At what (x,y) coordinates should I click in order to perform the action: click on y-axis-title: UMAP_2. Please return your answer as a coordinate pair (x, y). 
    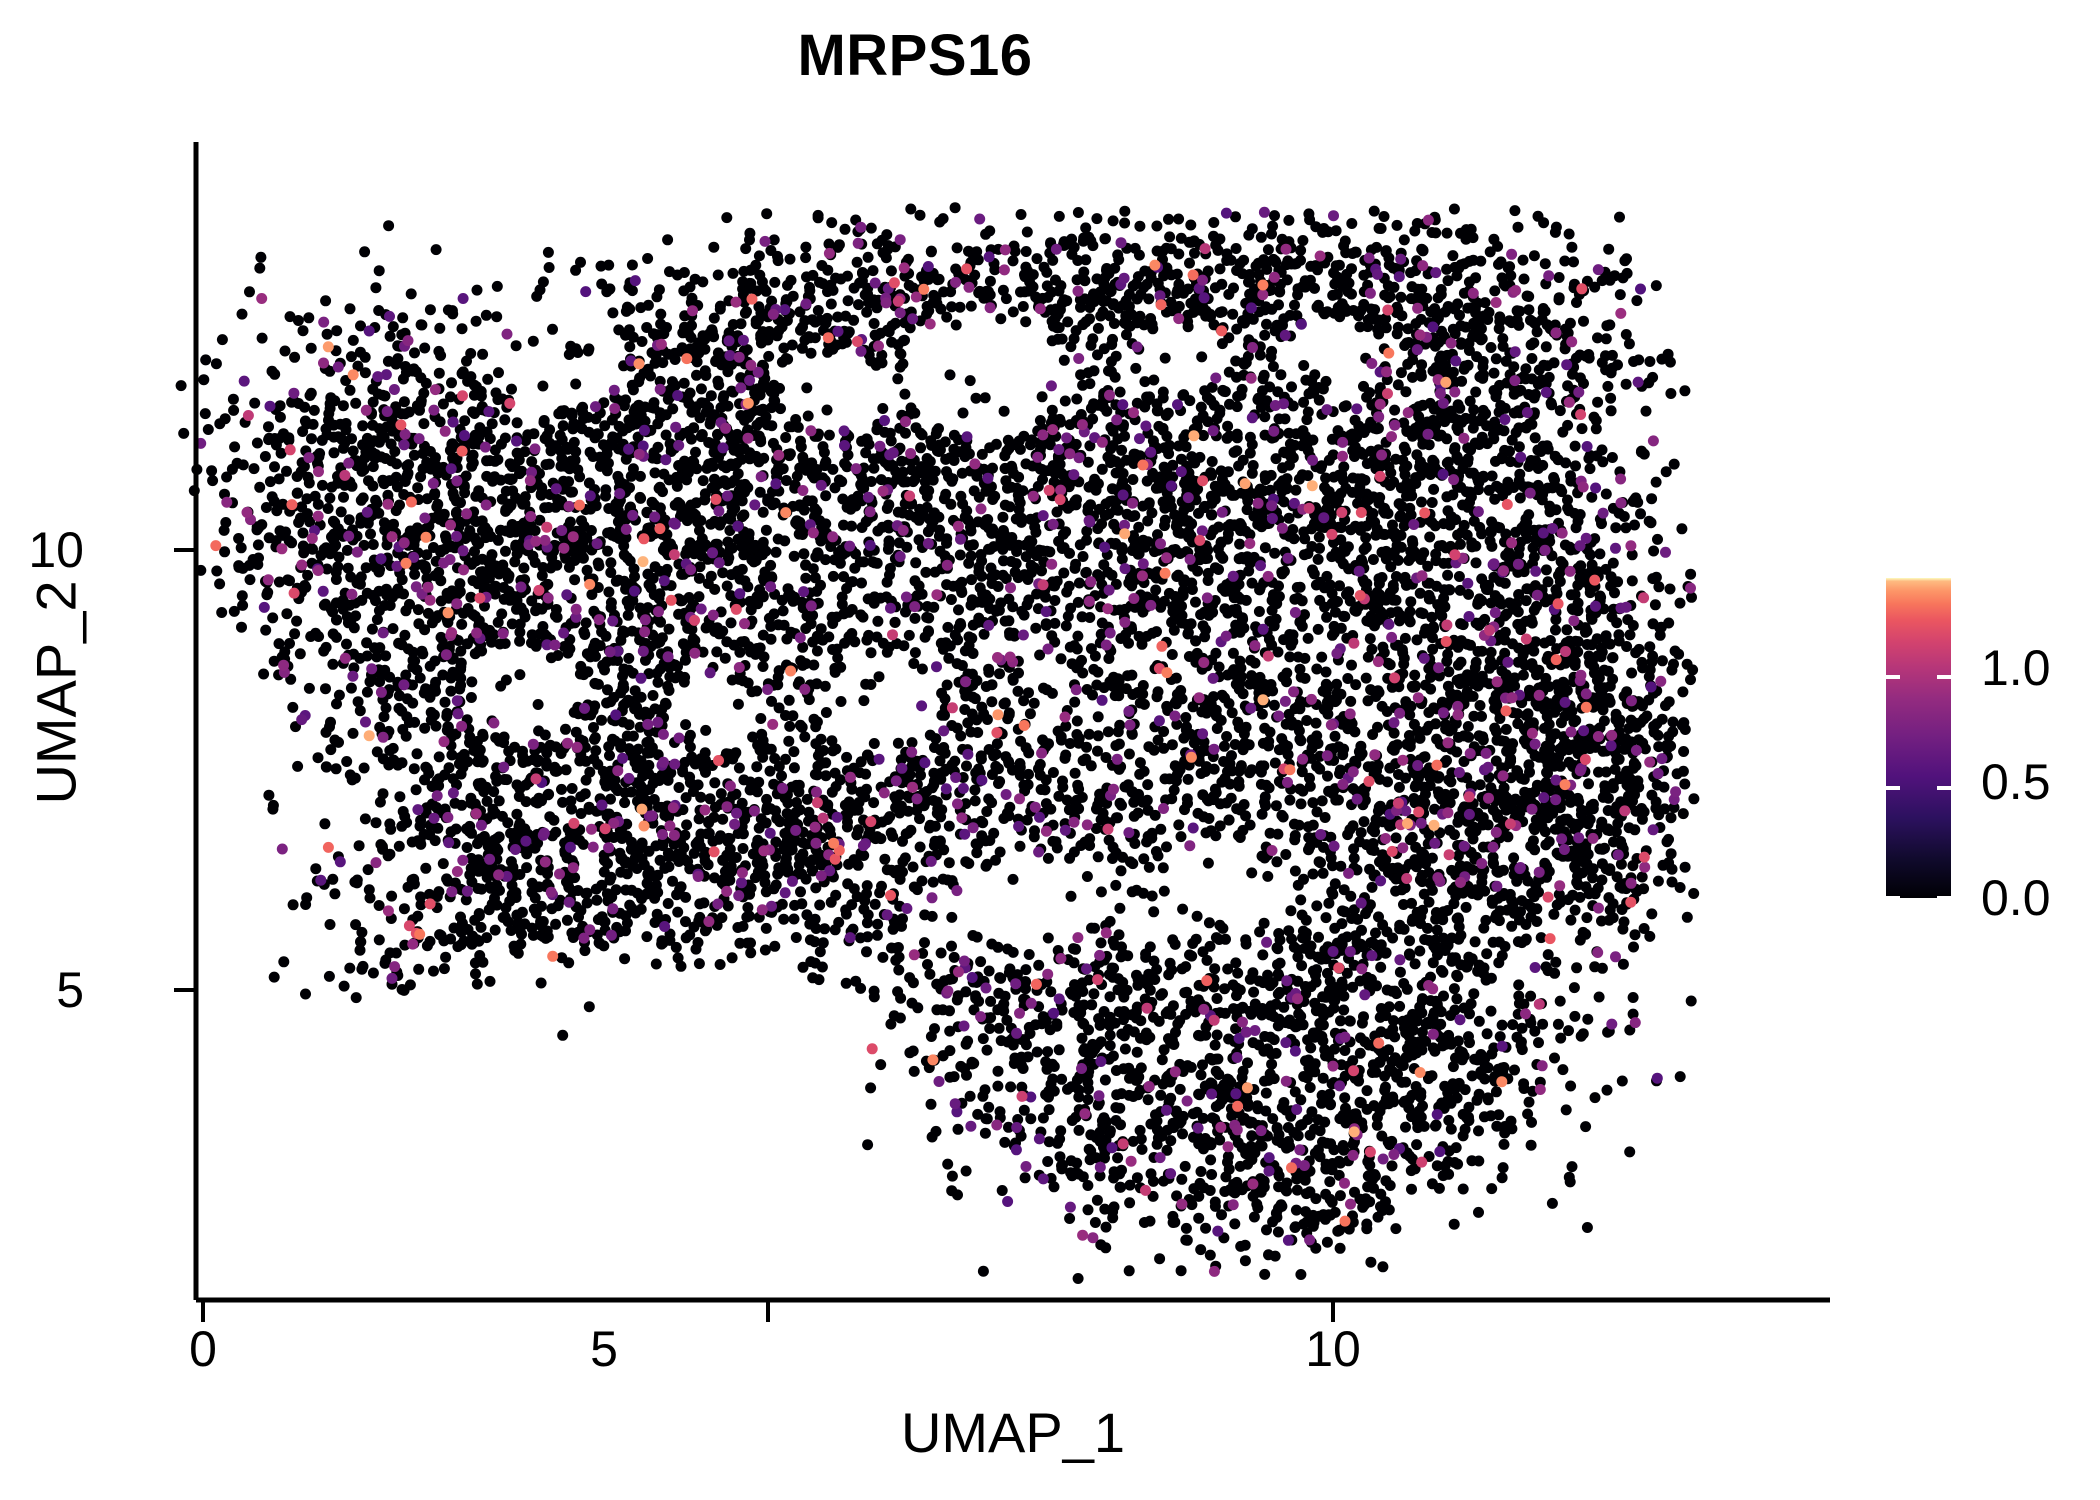
    Looking at the image, I should click on (56, 692).